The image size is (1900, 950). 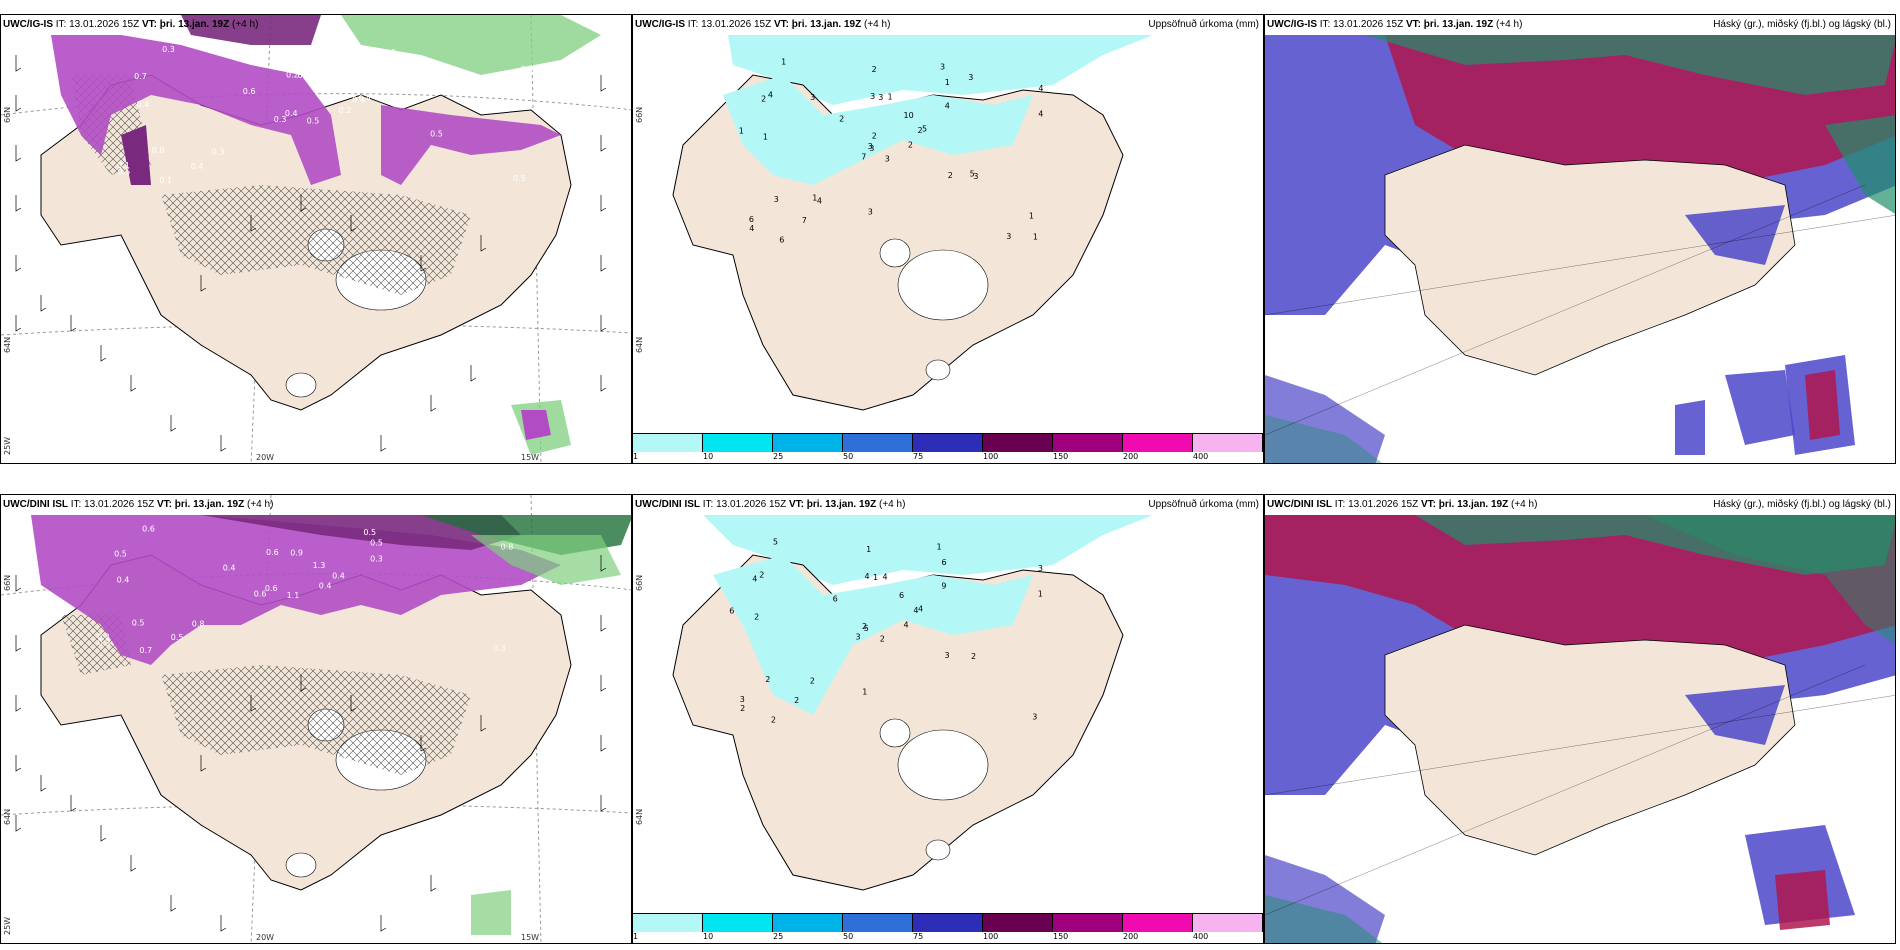 What do you see at coordinates (918, 456) in the screenshot?
I see `legend-label: 75` at bounding box center [918, 456].